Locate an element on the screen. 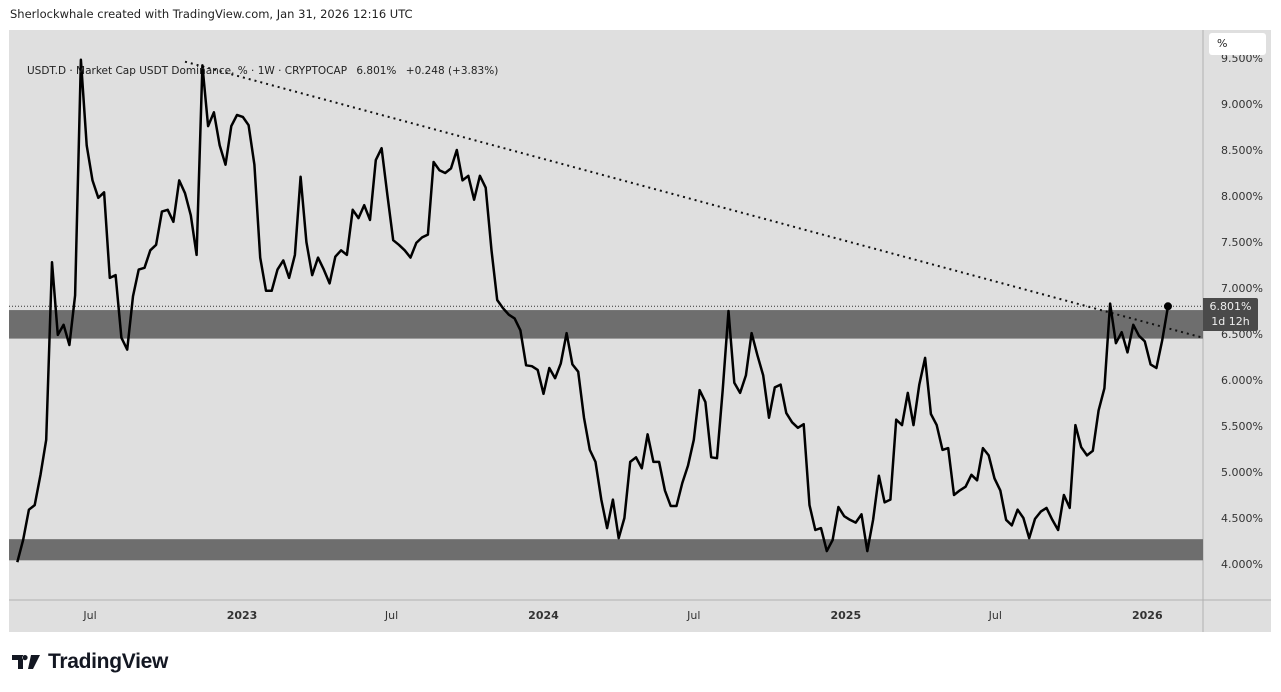 This screenshot has width=1281, height=692. bar-countdown: 1d 12h is located at coordinates (1230, 321).